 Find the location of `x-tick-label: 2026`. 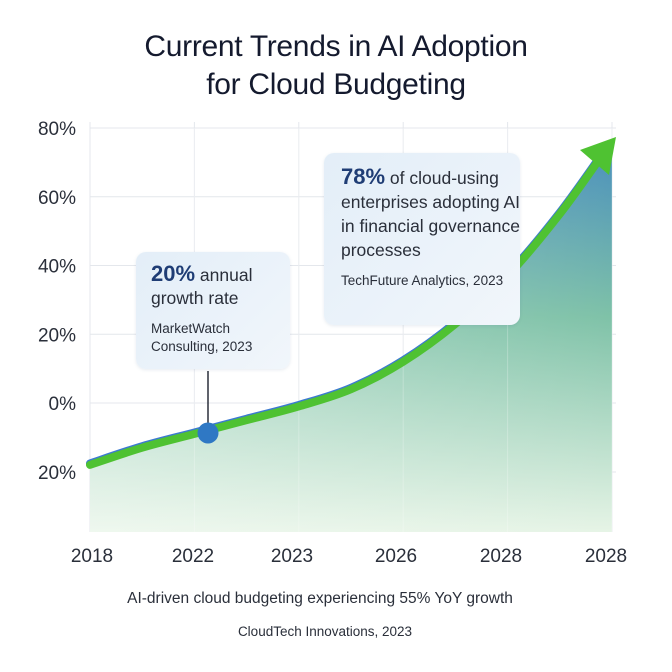

x-tick-label: 2026 is located at coordinates (396, 556).